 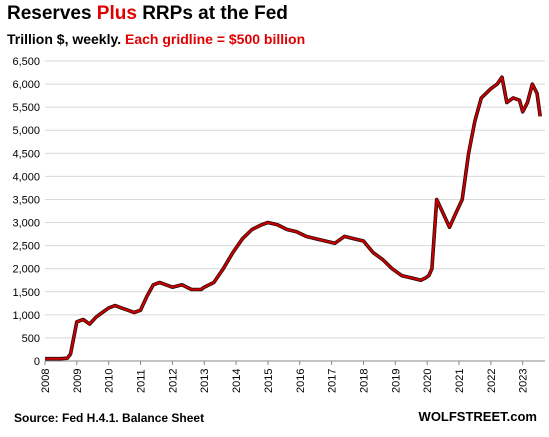 I want to click on x-tick-label: 2021, so click(x=460, y=381).